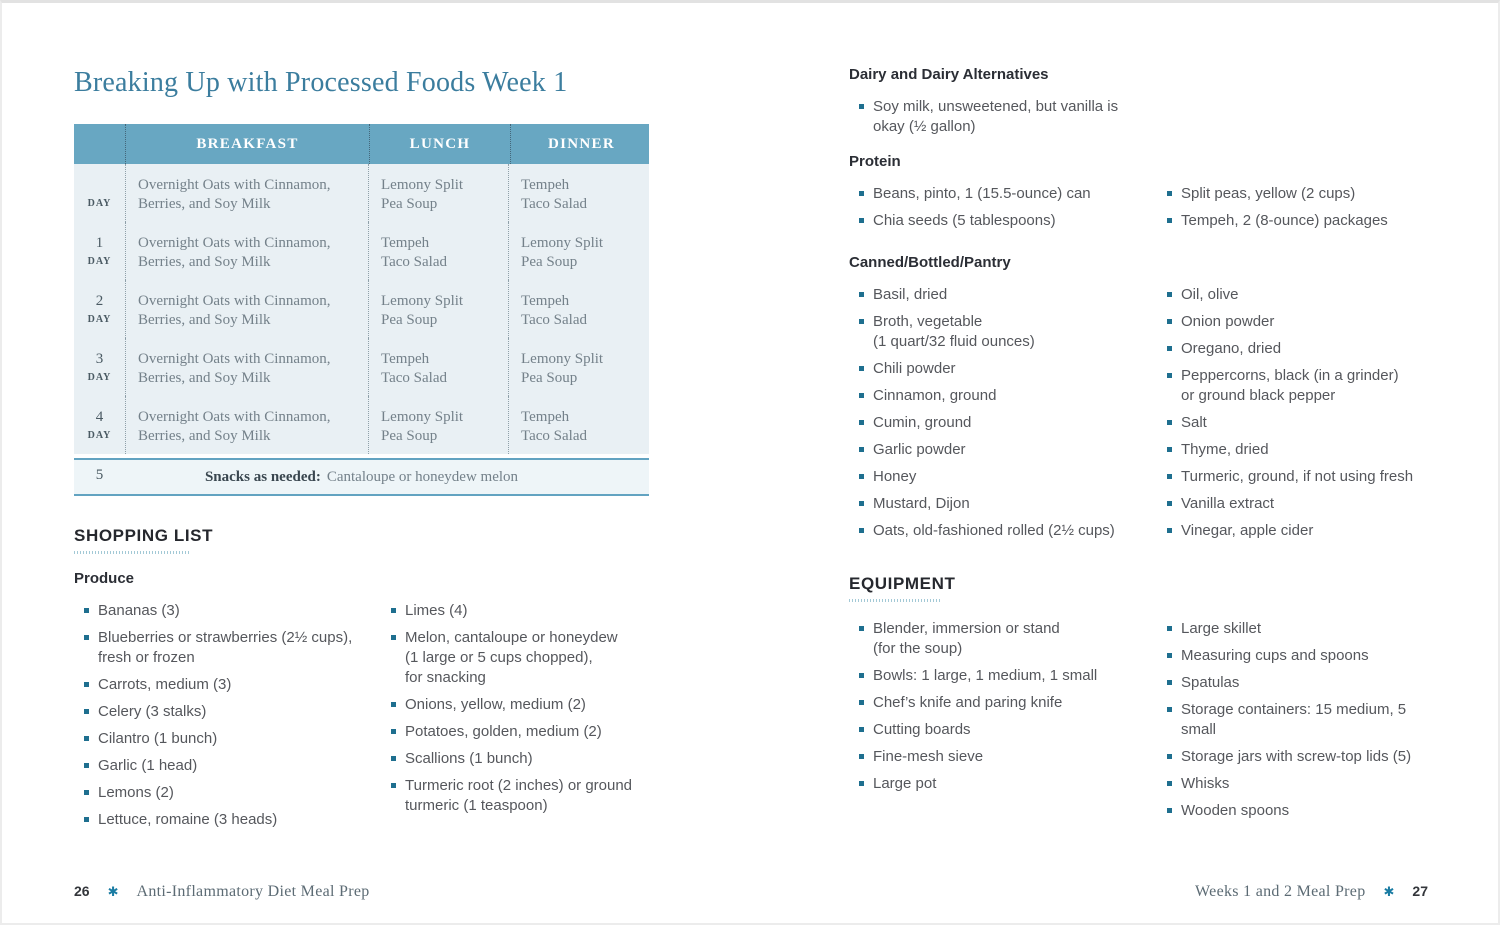 The height and width of the screenshot is (925, 1500). What do you see at coordinates (902, 583) in the screenshot?
I see `equipment-heading: EQUIPMENT` at bounding box center [902, 583].